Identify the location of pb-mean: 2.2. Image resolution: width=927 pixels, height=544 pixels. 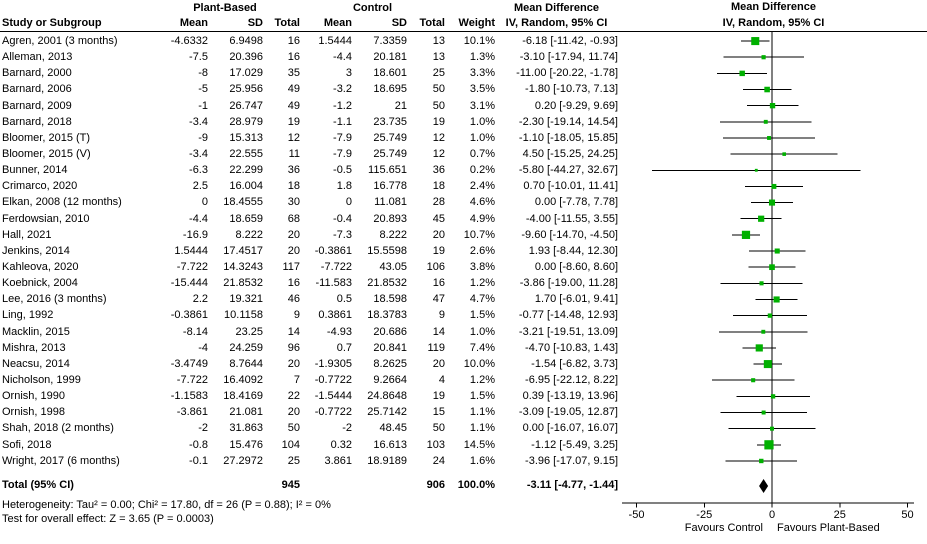
(200, 299).